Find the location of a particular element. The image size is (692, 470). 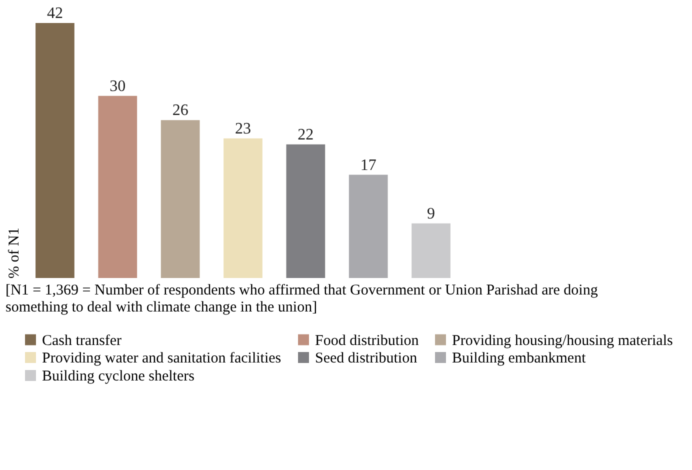

text: [N1 = 1,369 = Number of respondents who affirmed that Government or Union Parishad are doing something to deal with climate change in the union] is located at coordinates (302, 299).